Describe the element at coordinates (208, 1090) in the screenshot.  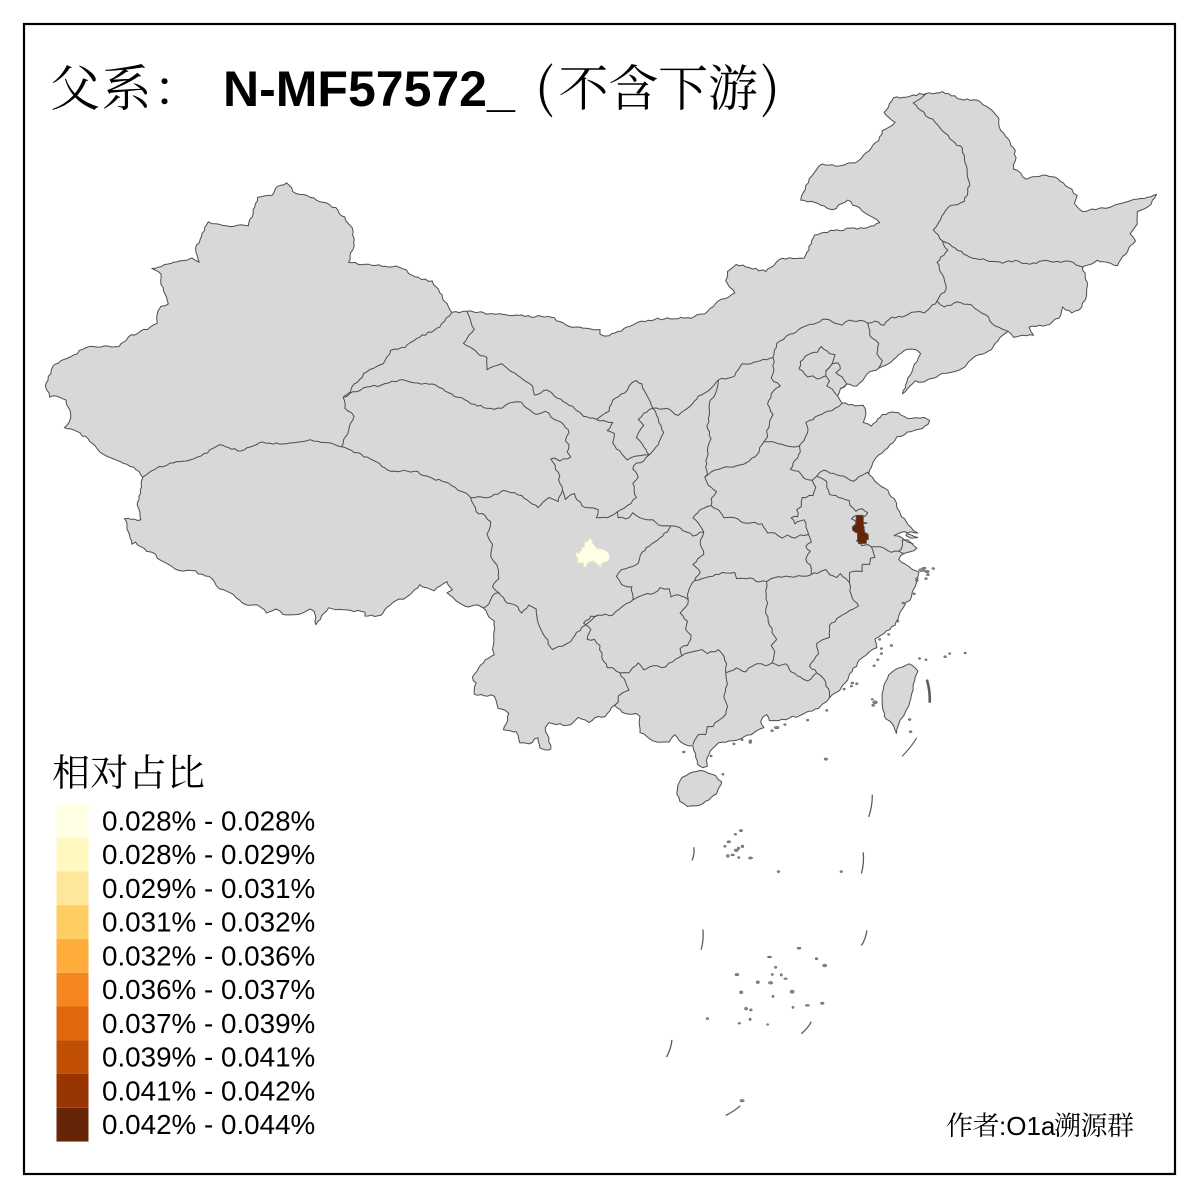
I see `svg-text: 0.041% - 0.042%` at that location.